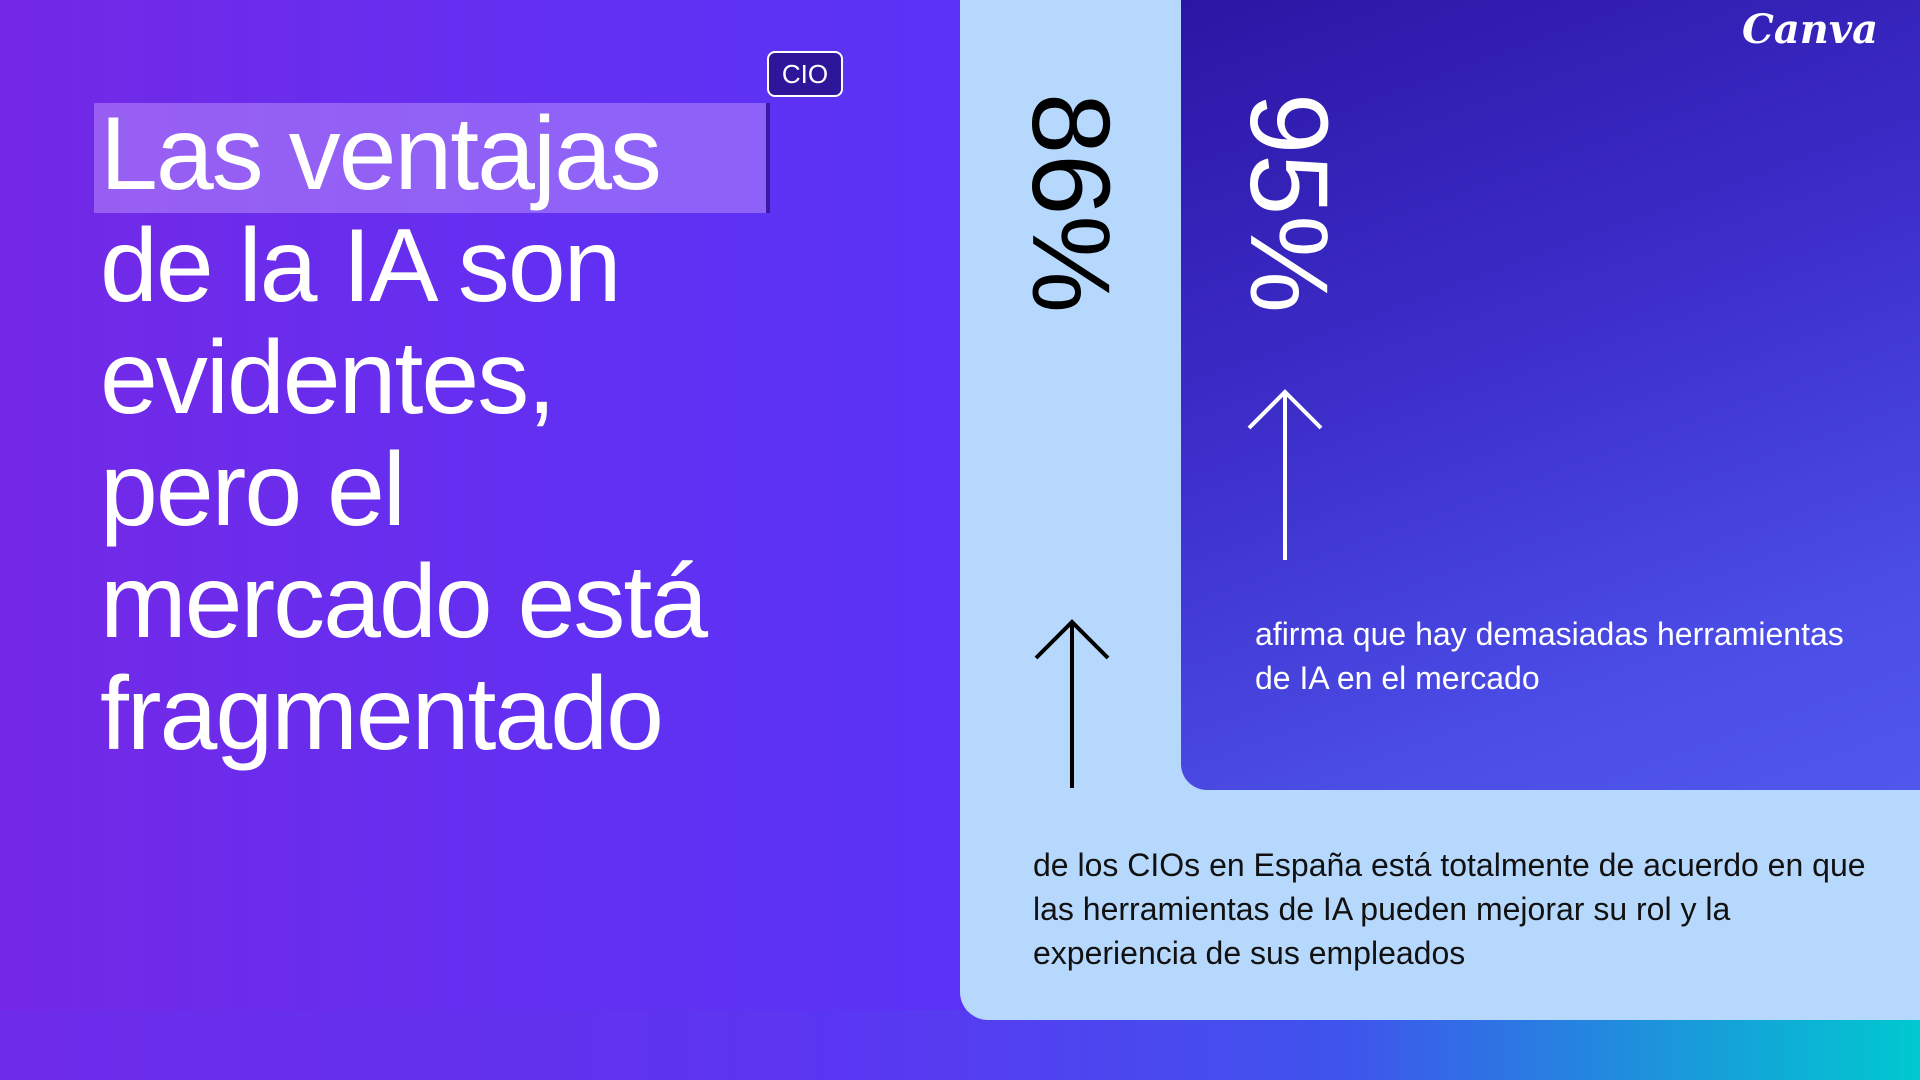  I want to click on stat-95-value: 95%, so click(1288, 203).